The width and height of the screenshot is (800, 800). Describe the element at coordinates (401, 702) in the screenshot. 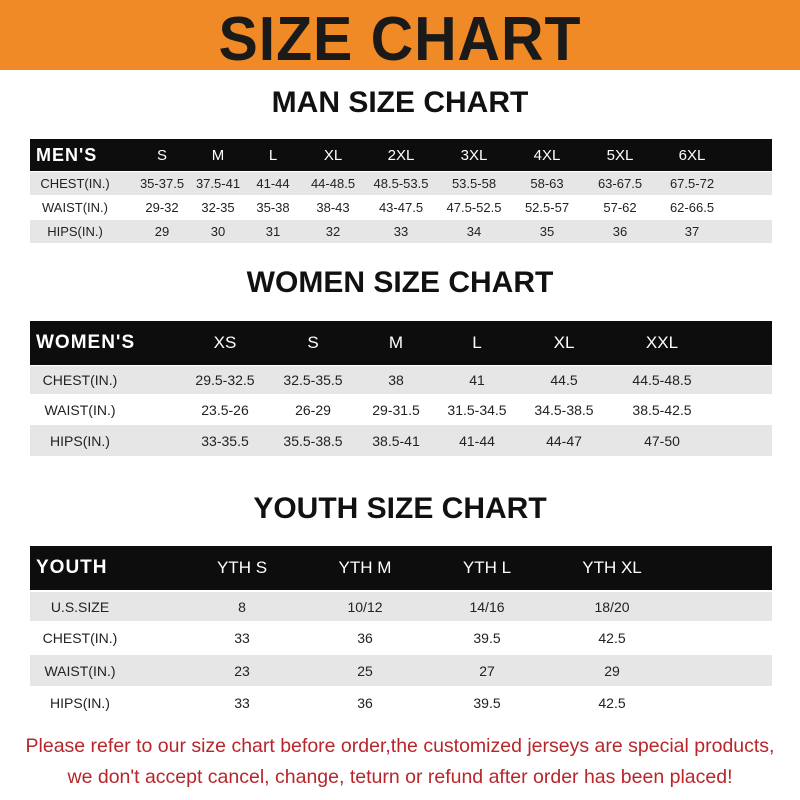

I see `table-row: HIPS(IN.) 33 36 39.5 42.5` at that location.